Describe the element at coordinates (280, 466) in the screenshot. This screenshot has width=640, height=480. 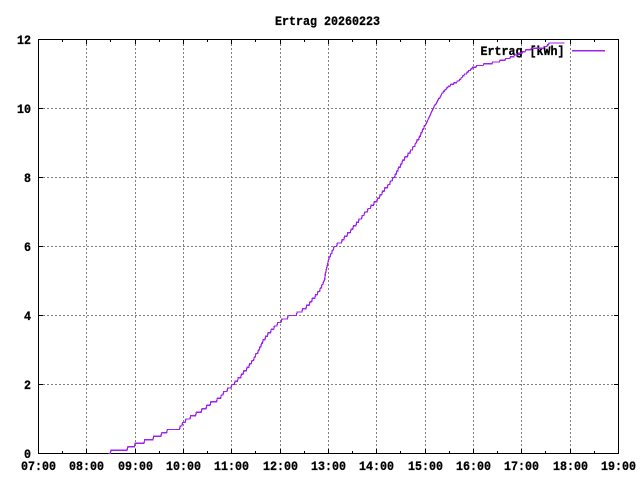
I see `svg-text: 12:00` at that location.